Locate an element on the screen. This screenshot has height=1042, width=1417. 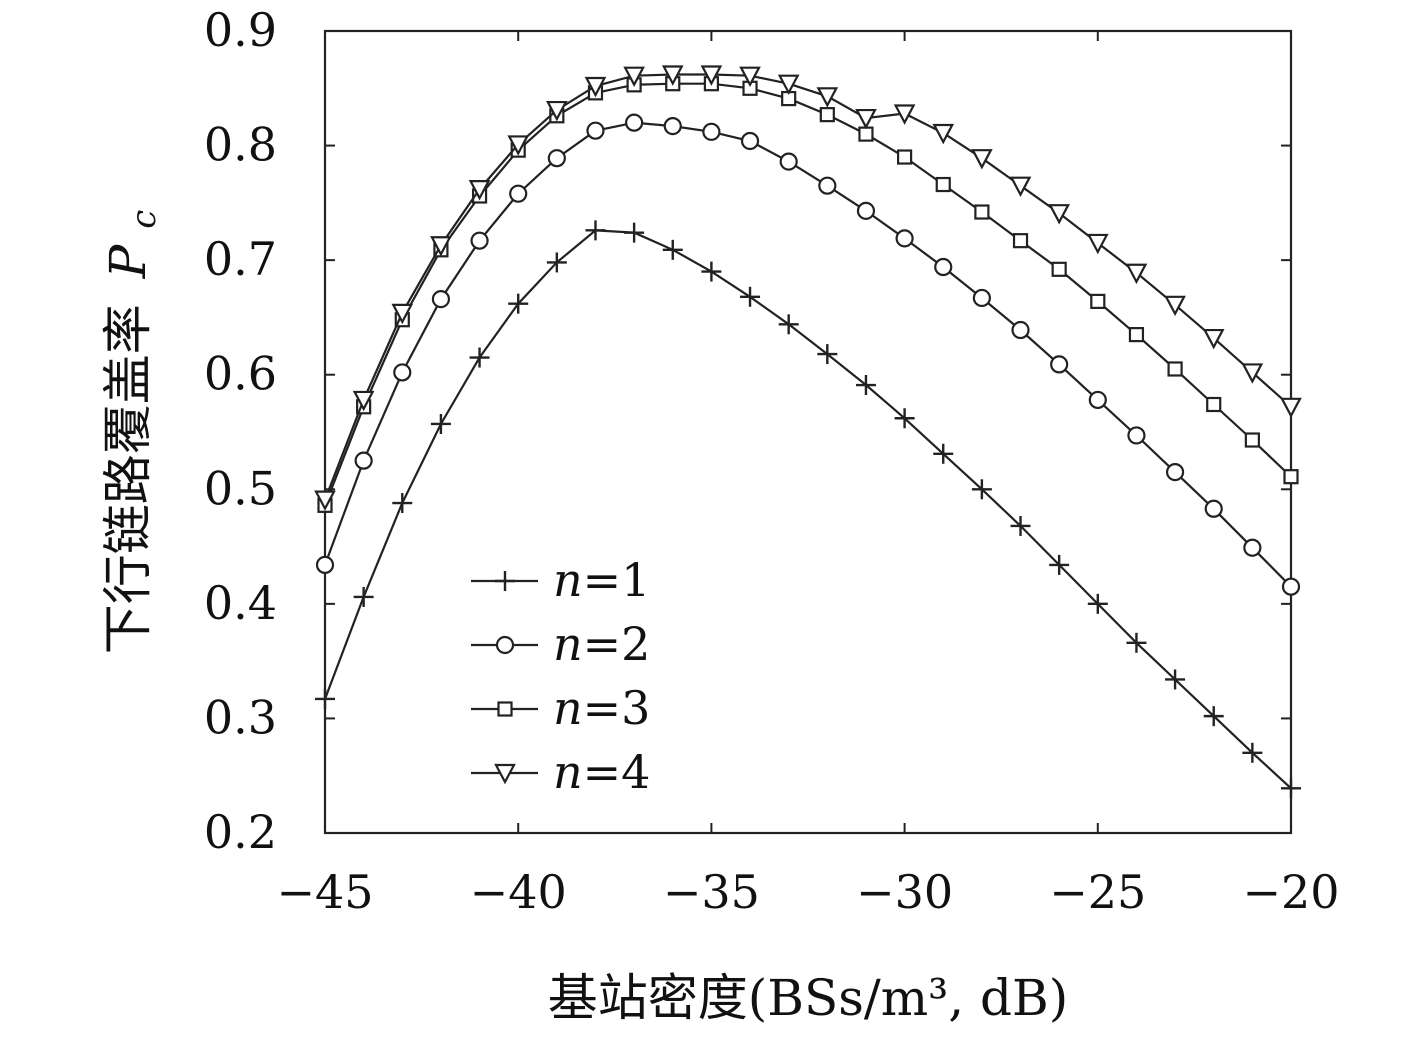
legend-label: n=2 is located at coordinates (601, 644).